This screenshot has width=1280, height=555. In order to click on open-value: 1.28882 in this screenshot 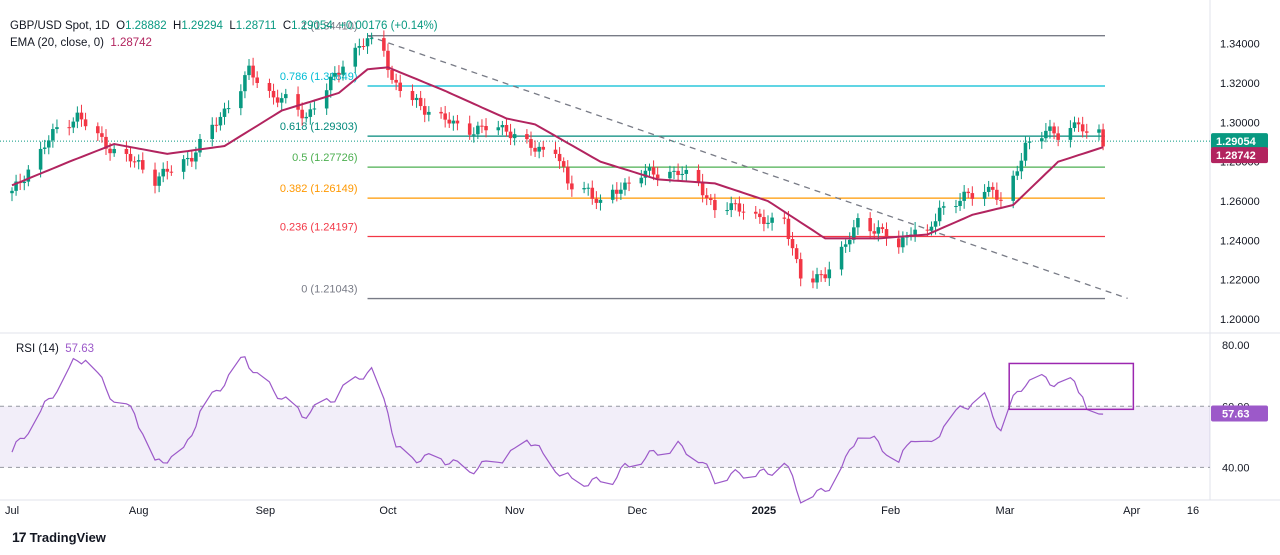, I will do `click(146, 26)`.